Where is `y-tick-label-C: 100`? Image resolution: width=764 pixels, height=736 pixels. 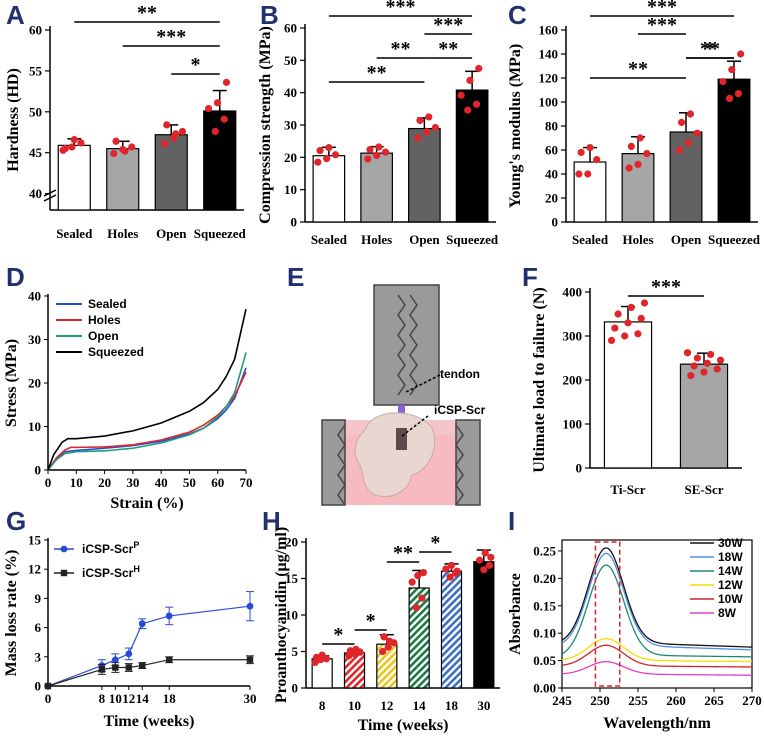
y-tick-label-C: 100 is located at coordinates (549, 102).